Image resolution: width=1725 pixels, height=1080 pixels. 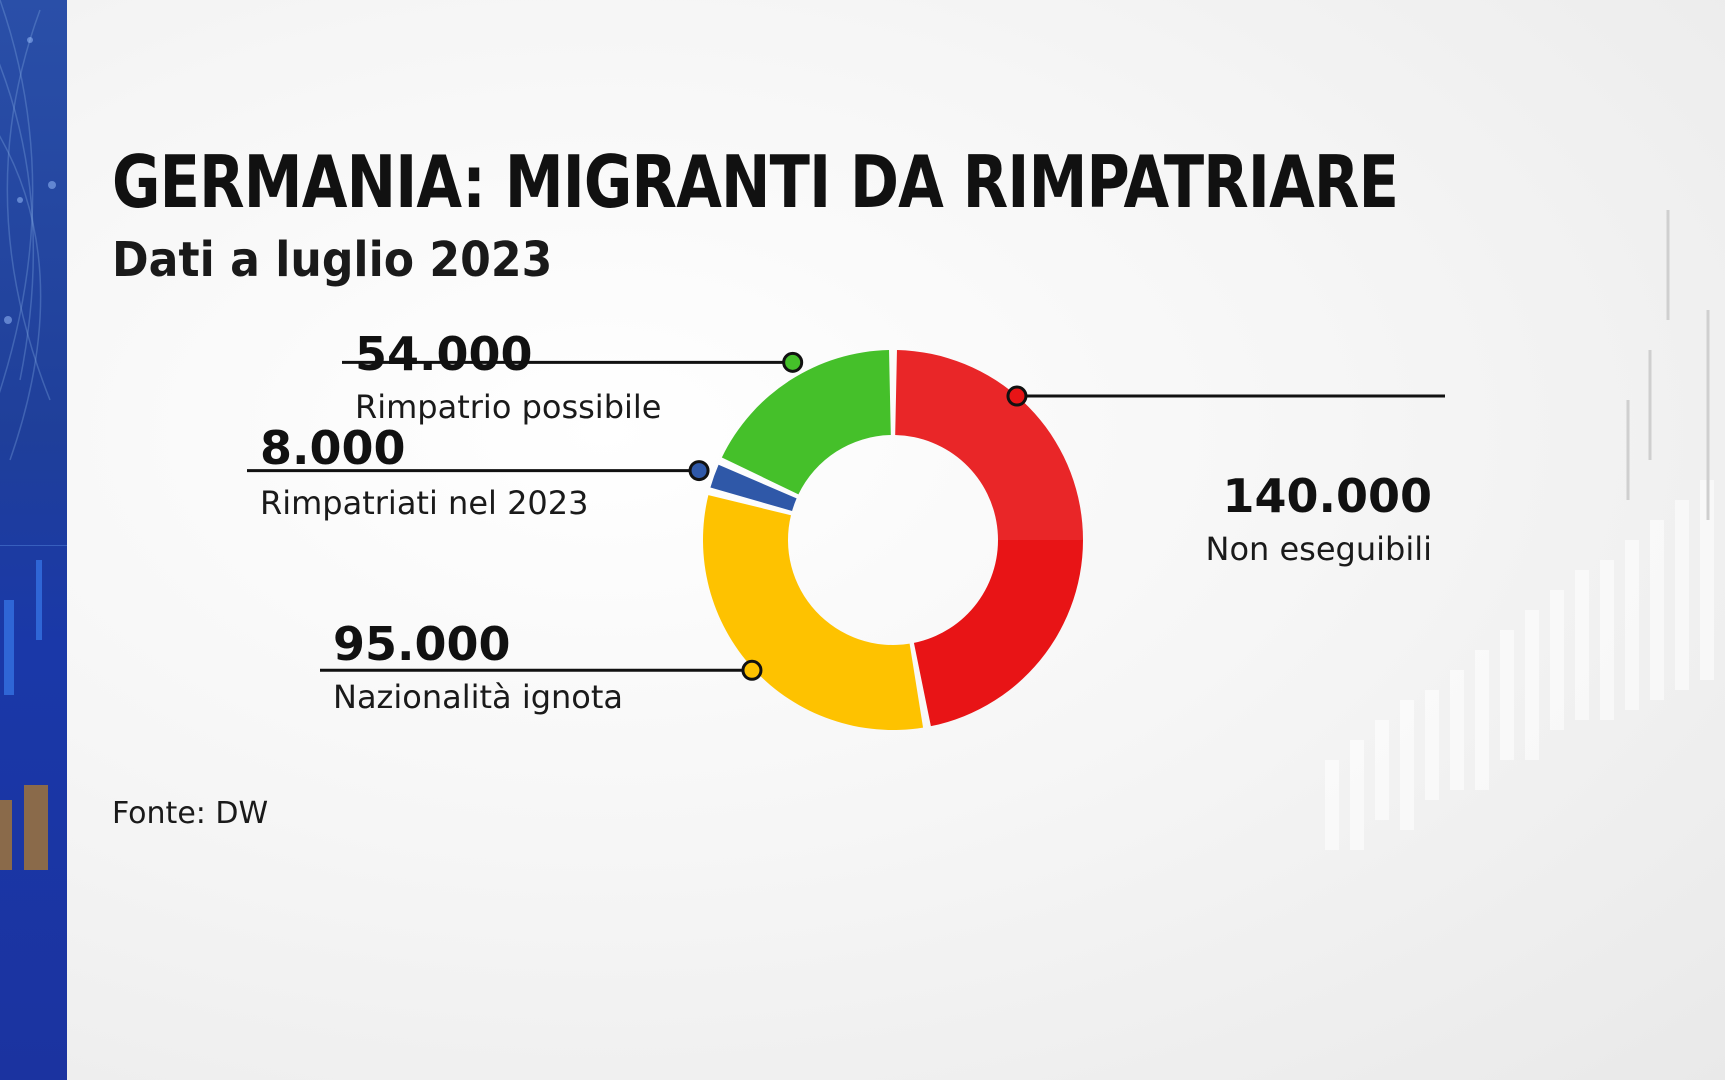 I want to click on background-decoration, so click(x=1519, y=530).